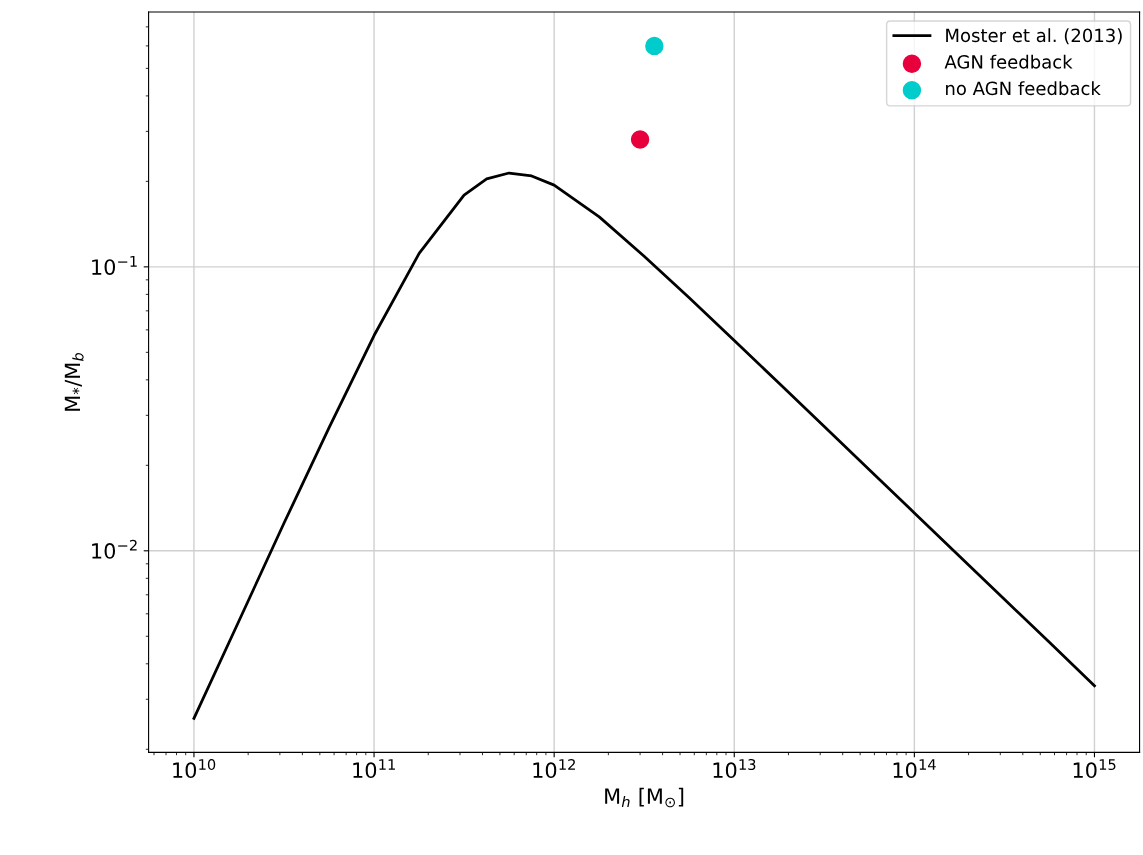 The height and width of the screenshot is (855, 1143). Describe the element at coordinates (644, 797) in the screenshot. I see `x-axis-title: M$_{h}$ [M$_{⊙}$]` at that location.